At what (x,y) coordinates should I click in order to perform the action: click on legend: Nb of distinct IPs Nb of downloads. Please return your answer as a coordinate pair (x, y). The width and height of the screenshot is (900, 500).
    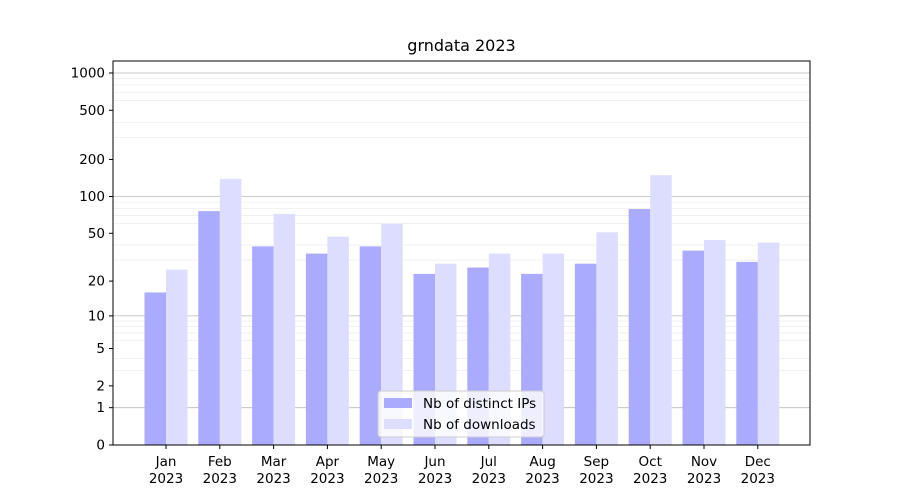
    Looking at the image, I should click on (461, 414).